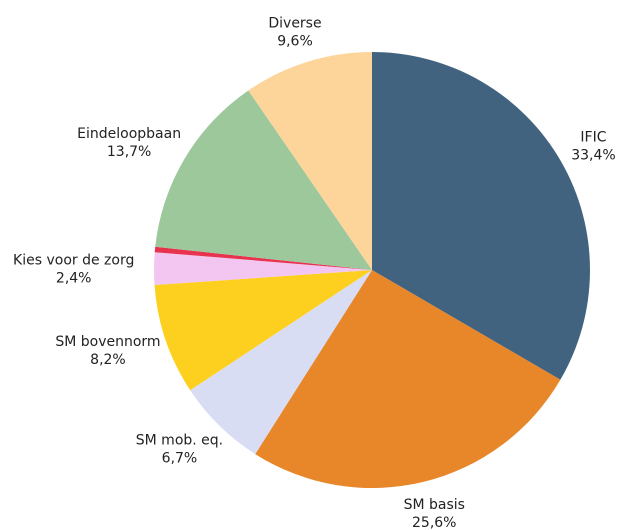 The height and width of the screenshot is (530, 624). I want to click on slice-value-label: 9,6%, so click(295, 41).